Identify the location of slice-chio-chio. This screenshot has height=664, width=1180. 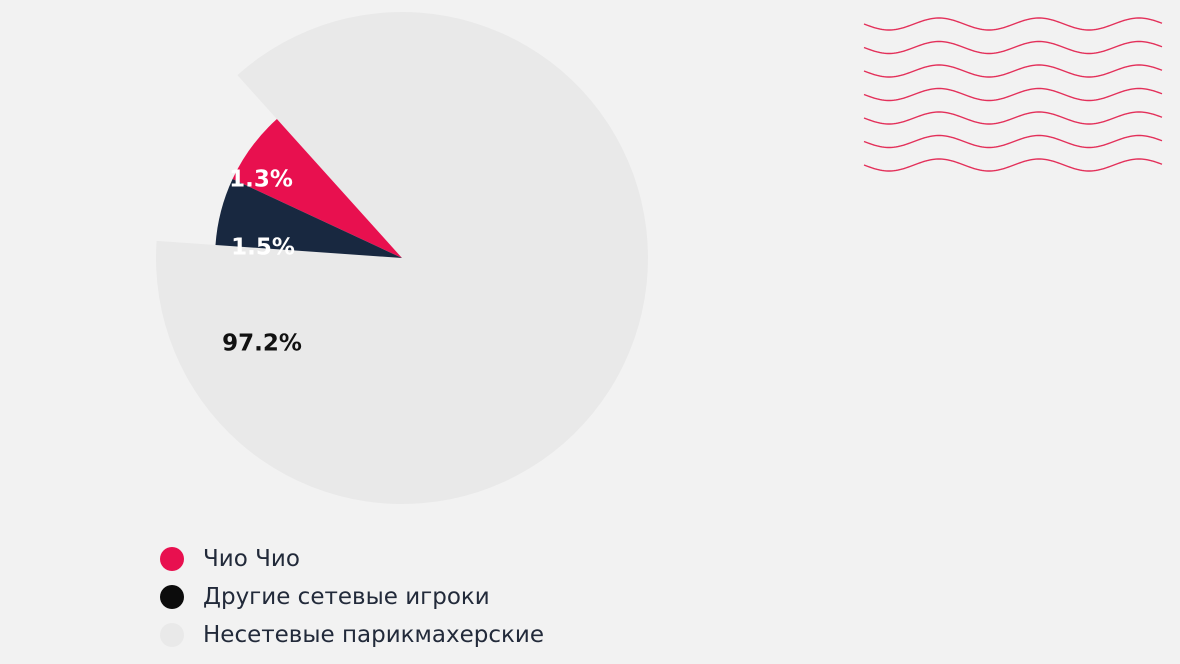
(317, 188).